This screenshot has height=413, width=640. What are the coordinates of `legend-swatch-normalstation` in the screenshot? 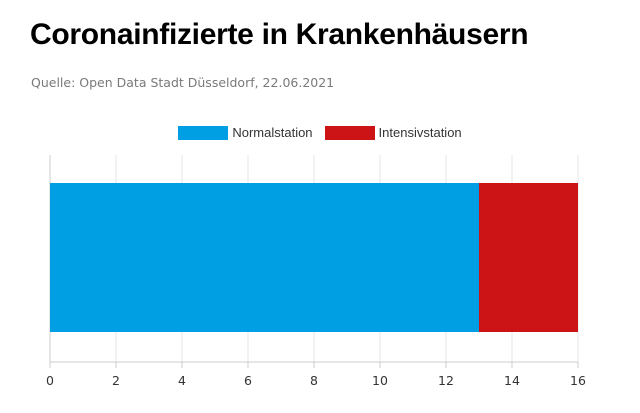 It's located at (203, 132).